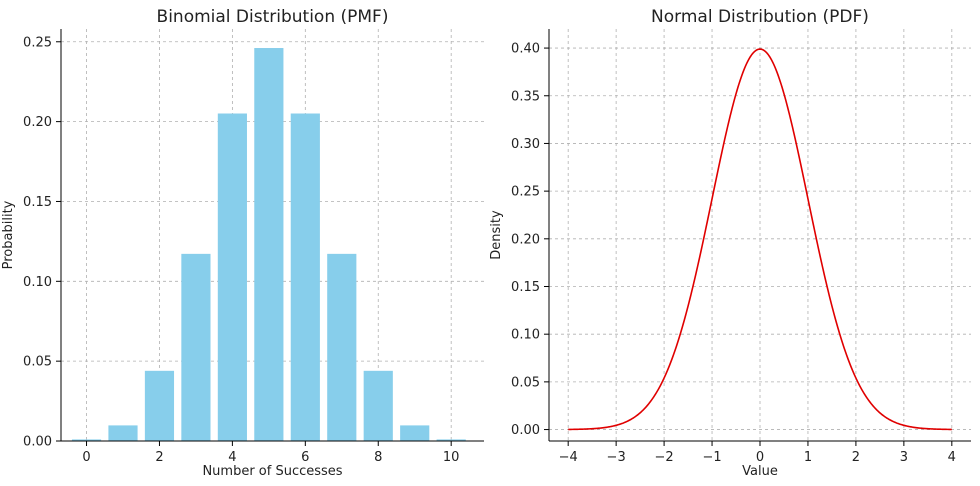 Image resolution: width=980 pixels, height=486 pixels. Describe the element at coordinates (760, 457) in the screenshot. I see `right-x-tick-label: 0` at that location.